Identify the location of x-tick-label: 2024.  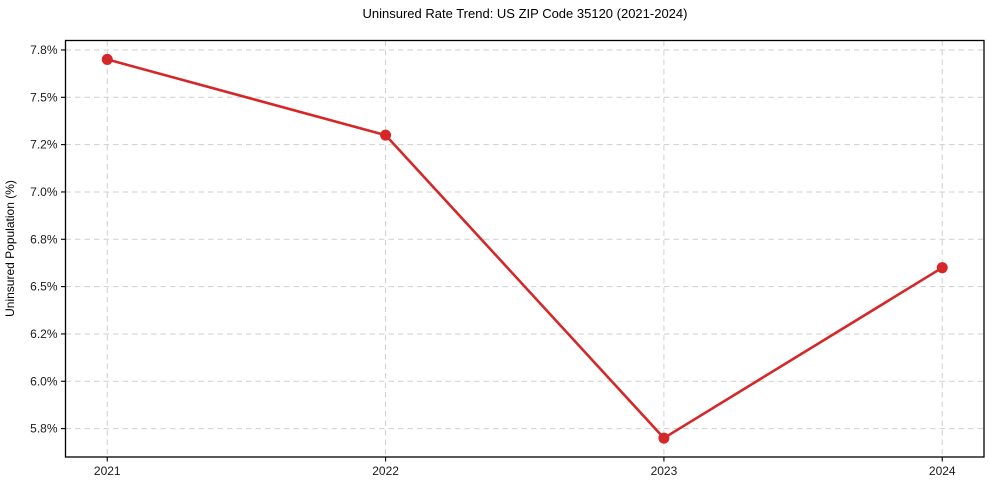
(942, 471).